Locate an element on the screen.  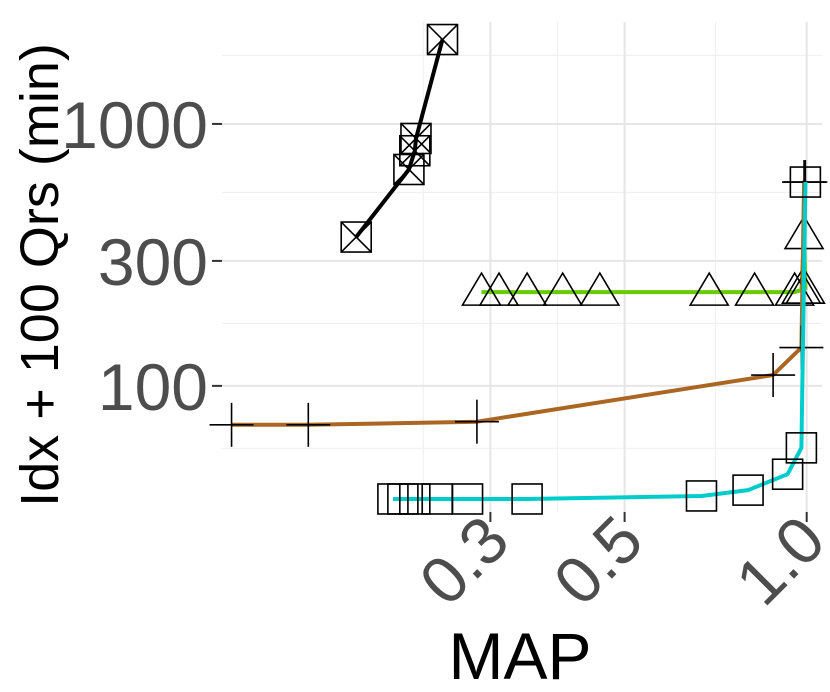
x-tick-label: 0.5 is located at coordinates (597, 560).